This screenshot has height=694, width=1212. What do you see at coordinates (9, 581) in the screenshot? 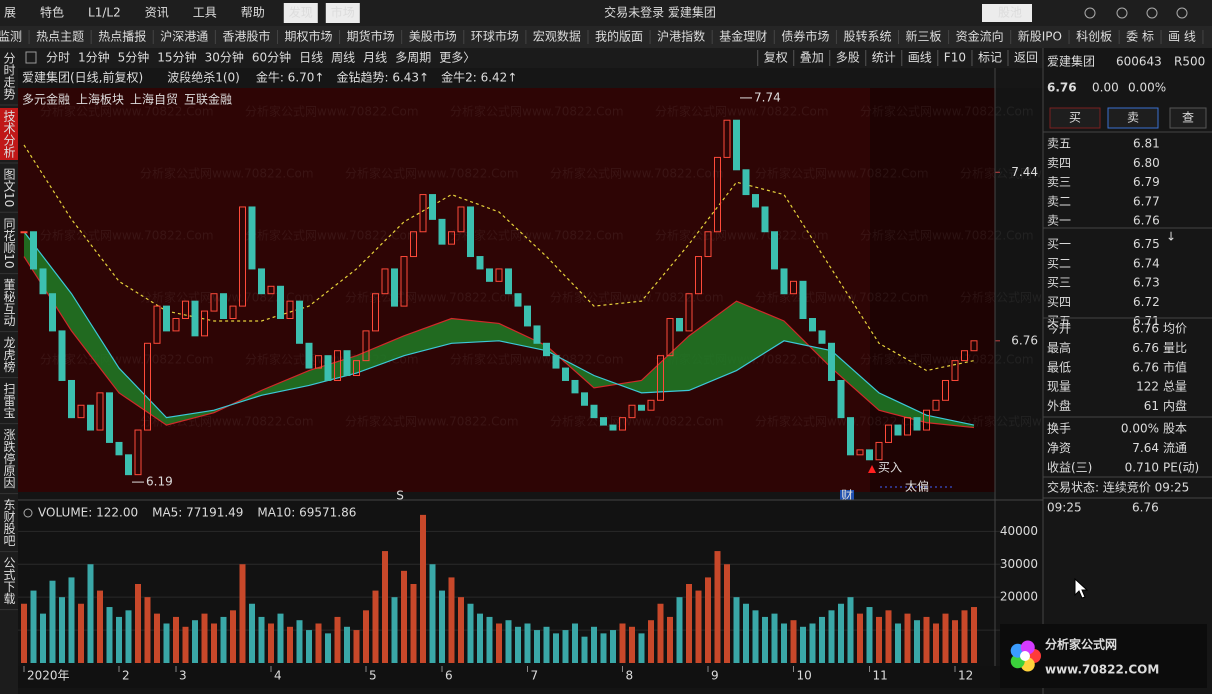
I see `sidebar-tab: 公式下载` at bounding box center [9, 581].